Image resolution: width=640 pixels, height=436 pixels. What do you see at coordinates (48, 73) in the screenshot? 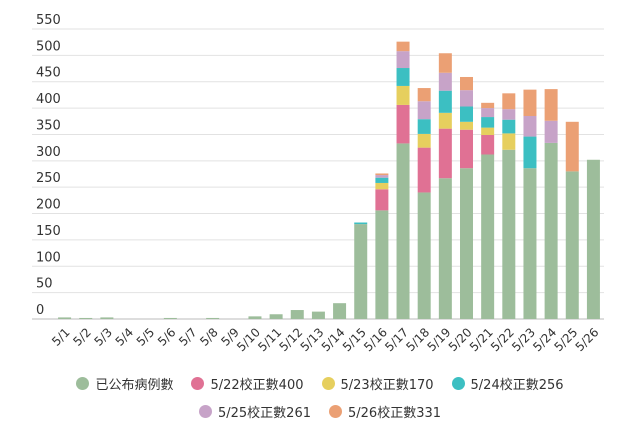
I see `y-tick-label: 450` at bounding box center [48, 73].